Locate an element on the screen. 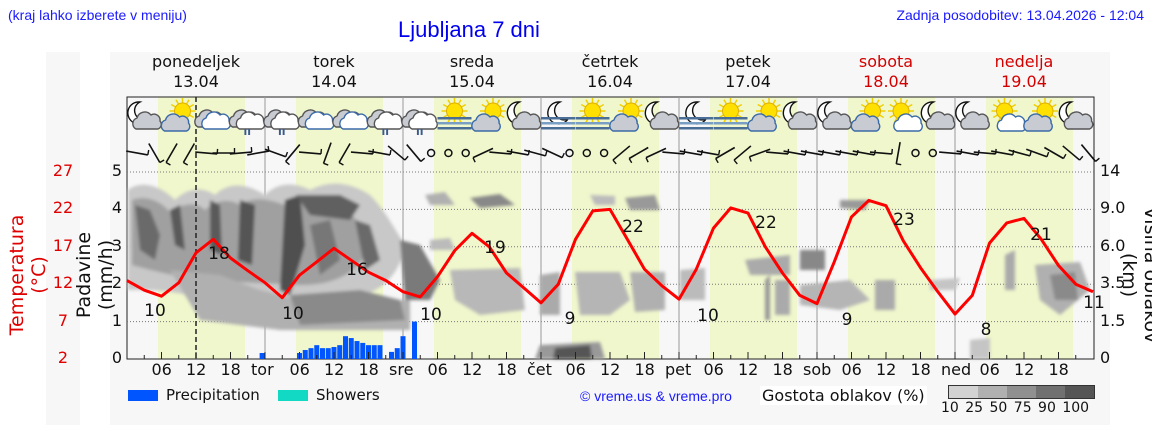 The height and width of the screenshot is (443, 1152). x-tick-marks is located at coordinates (610, 355).